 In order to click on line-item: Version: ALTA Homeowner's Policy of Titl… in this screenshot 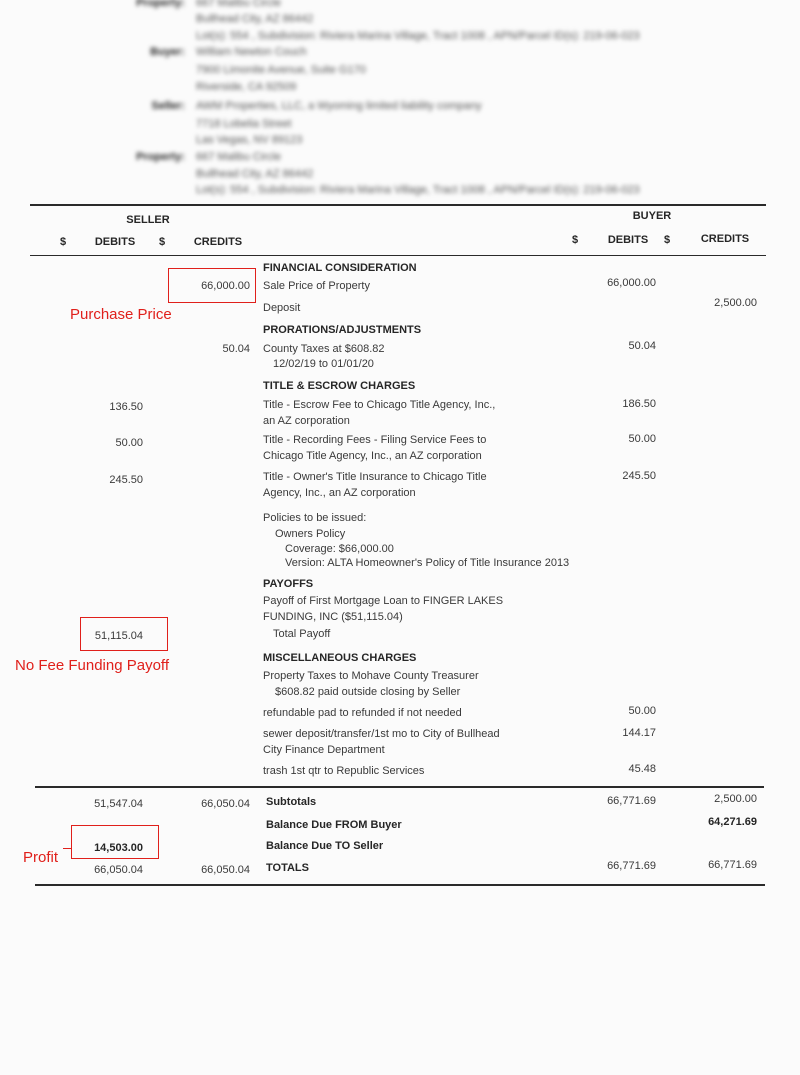, I will do `click(427, 563)`.